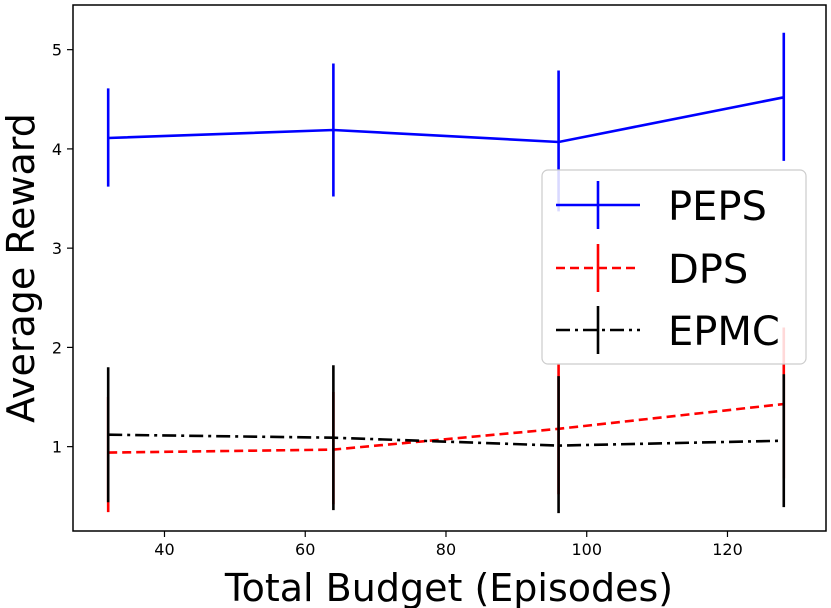 This screenshot has width=831, height=608. Describe the element at coordinates (164, 549) in the screenshot. I see `x-tick-label: 40` at that location.